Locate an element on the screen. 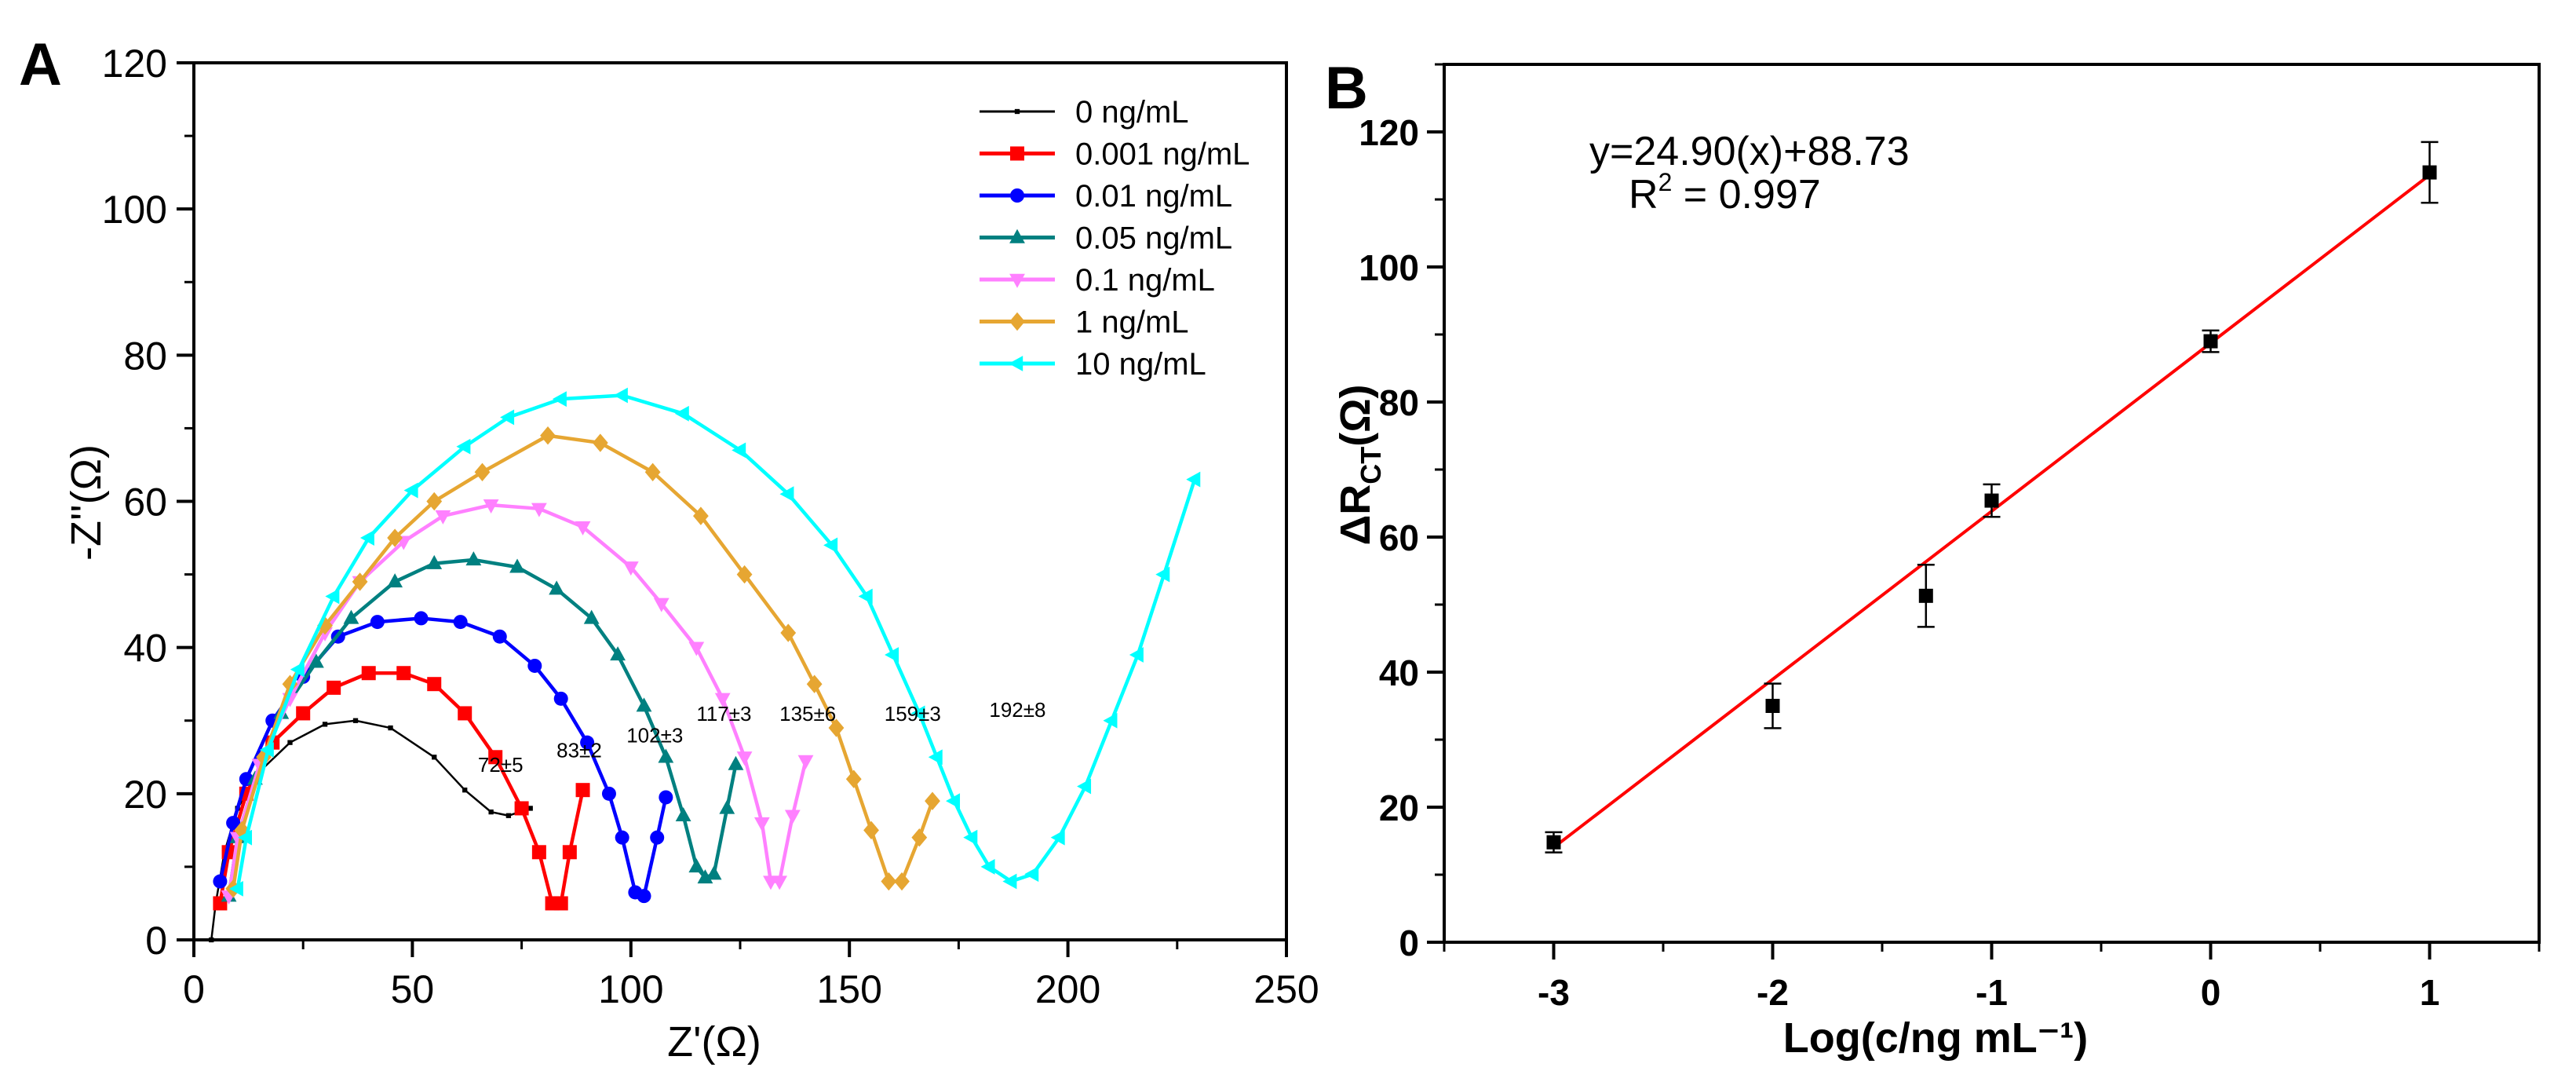  rct-label: 135±6 is located at coordinates (807, 714).